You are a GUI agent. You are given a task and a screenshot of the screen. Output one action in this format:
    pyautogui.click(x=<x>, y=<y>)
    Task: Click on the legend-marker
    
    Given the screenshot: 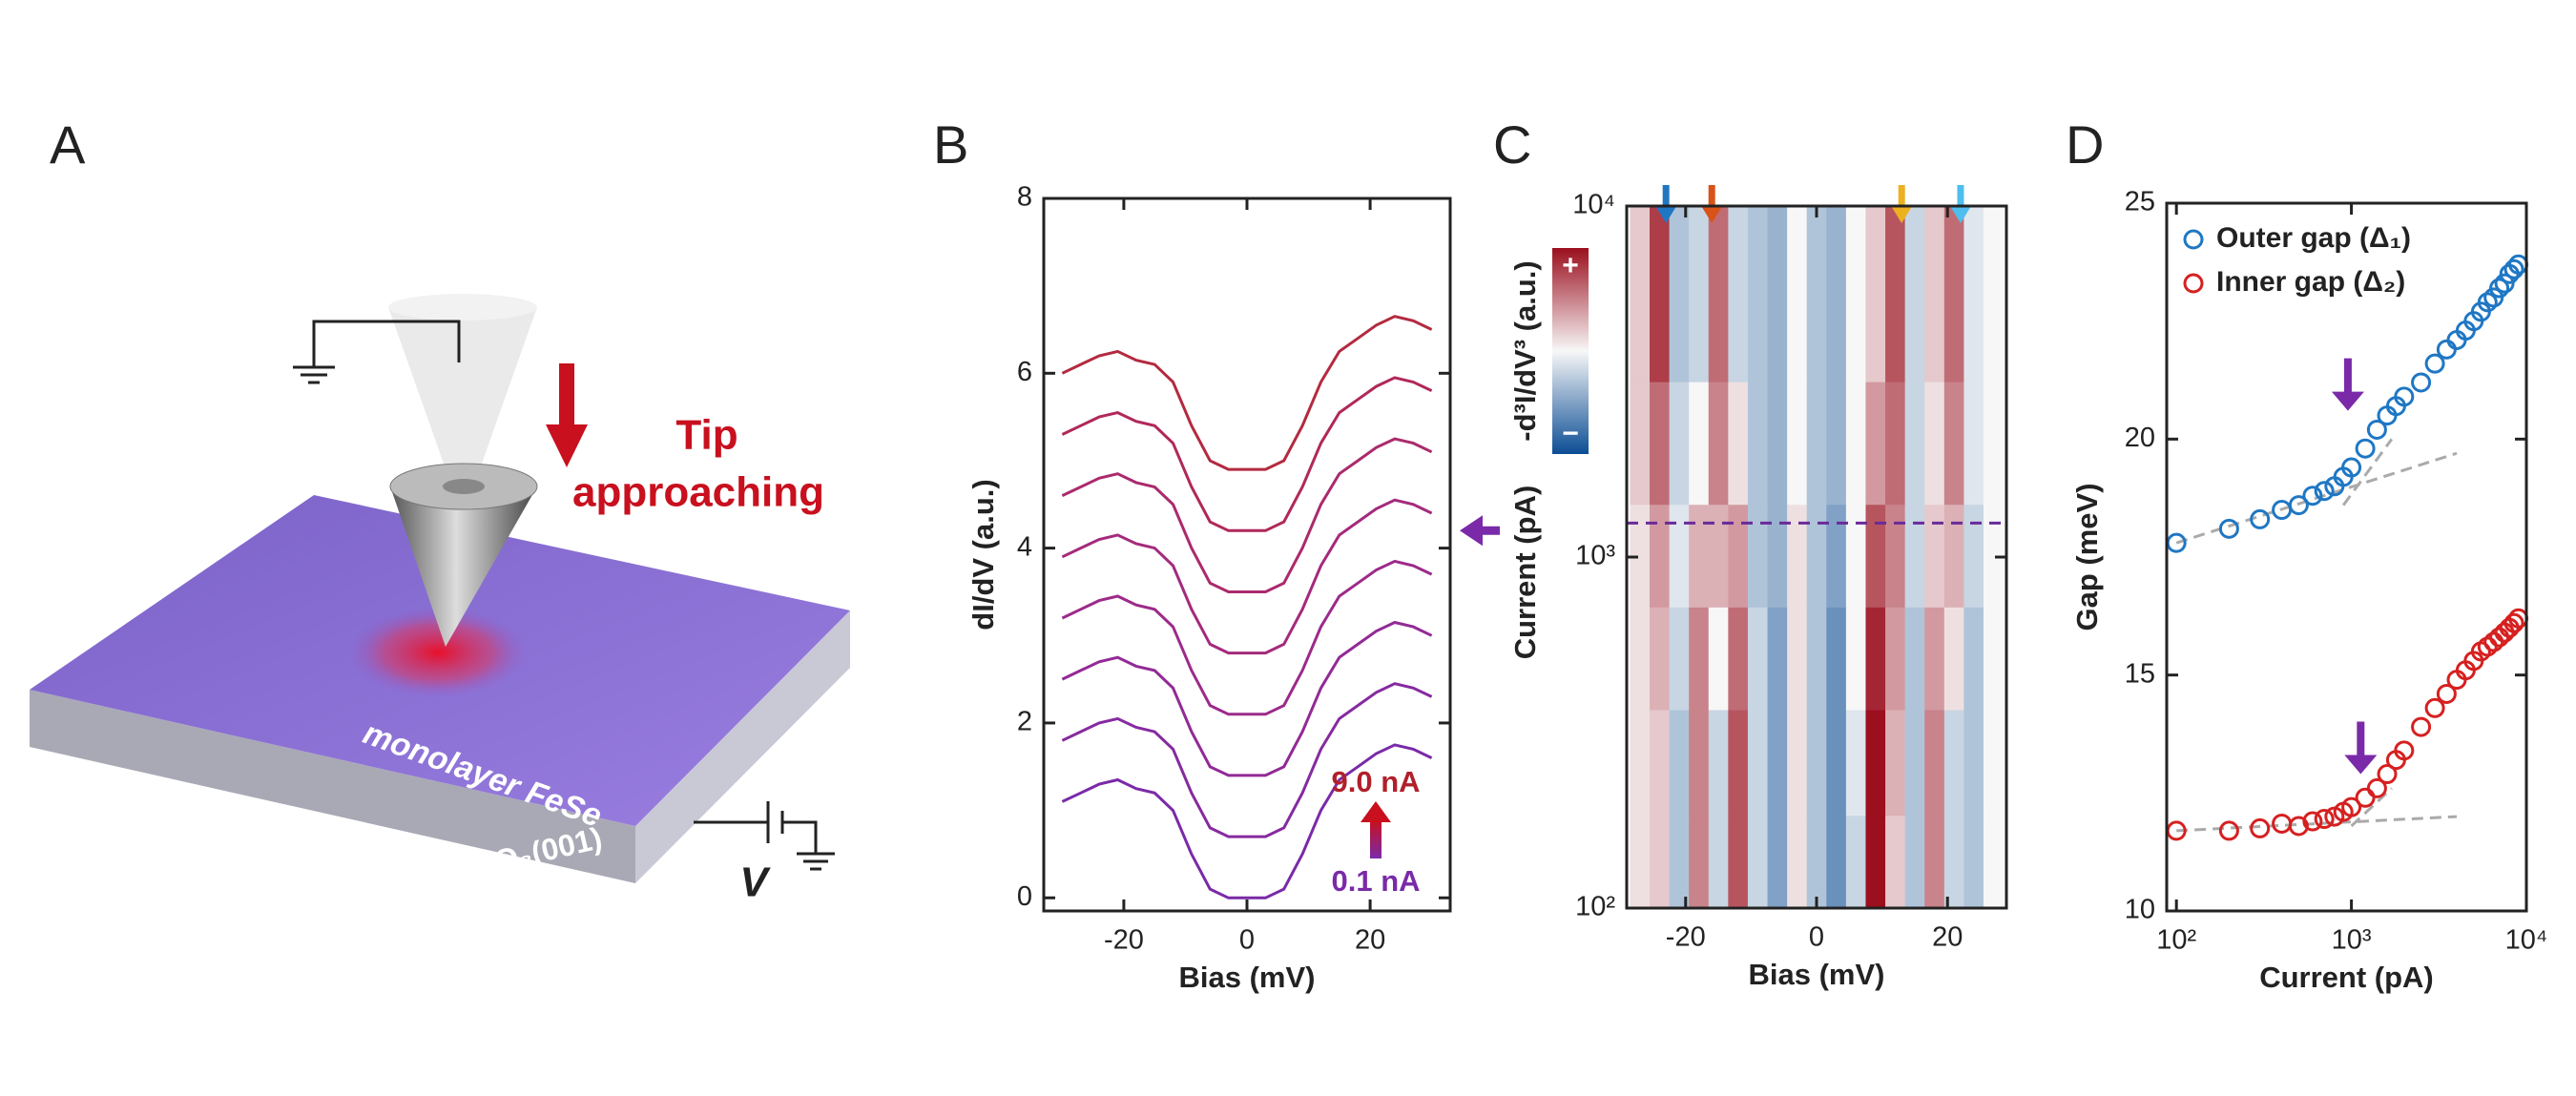 What is the action you would take?
    pyautogui.click(x=2193, y=239)
    